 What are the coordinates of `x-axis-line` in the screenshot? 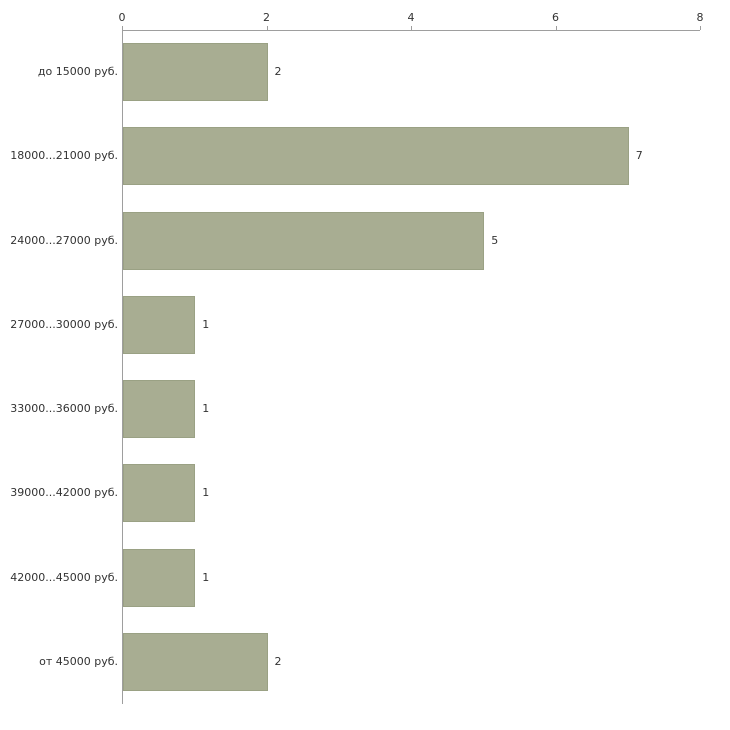 It's located at (411, 30).